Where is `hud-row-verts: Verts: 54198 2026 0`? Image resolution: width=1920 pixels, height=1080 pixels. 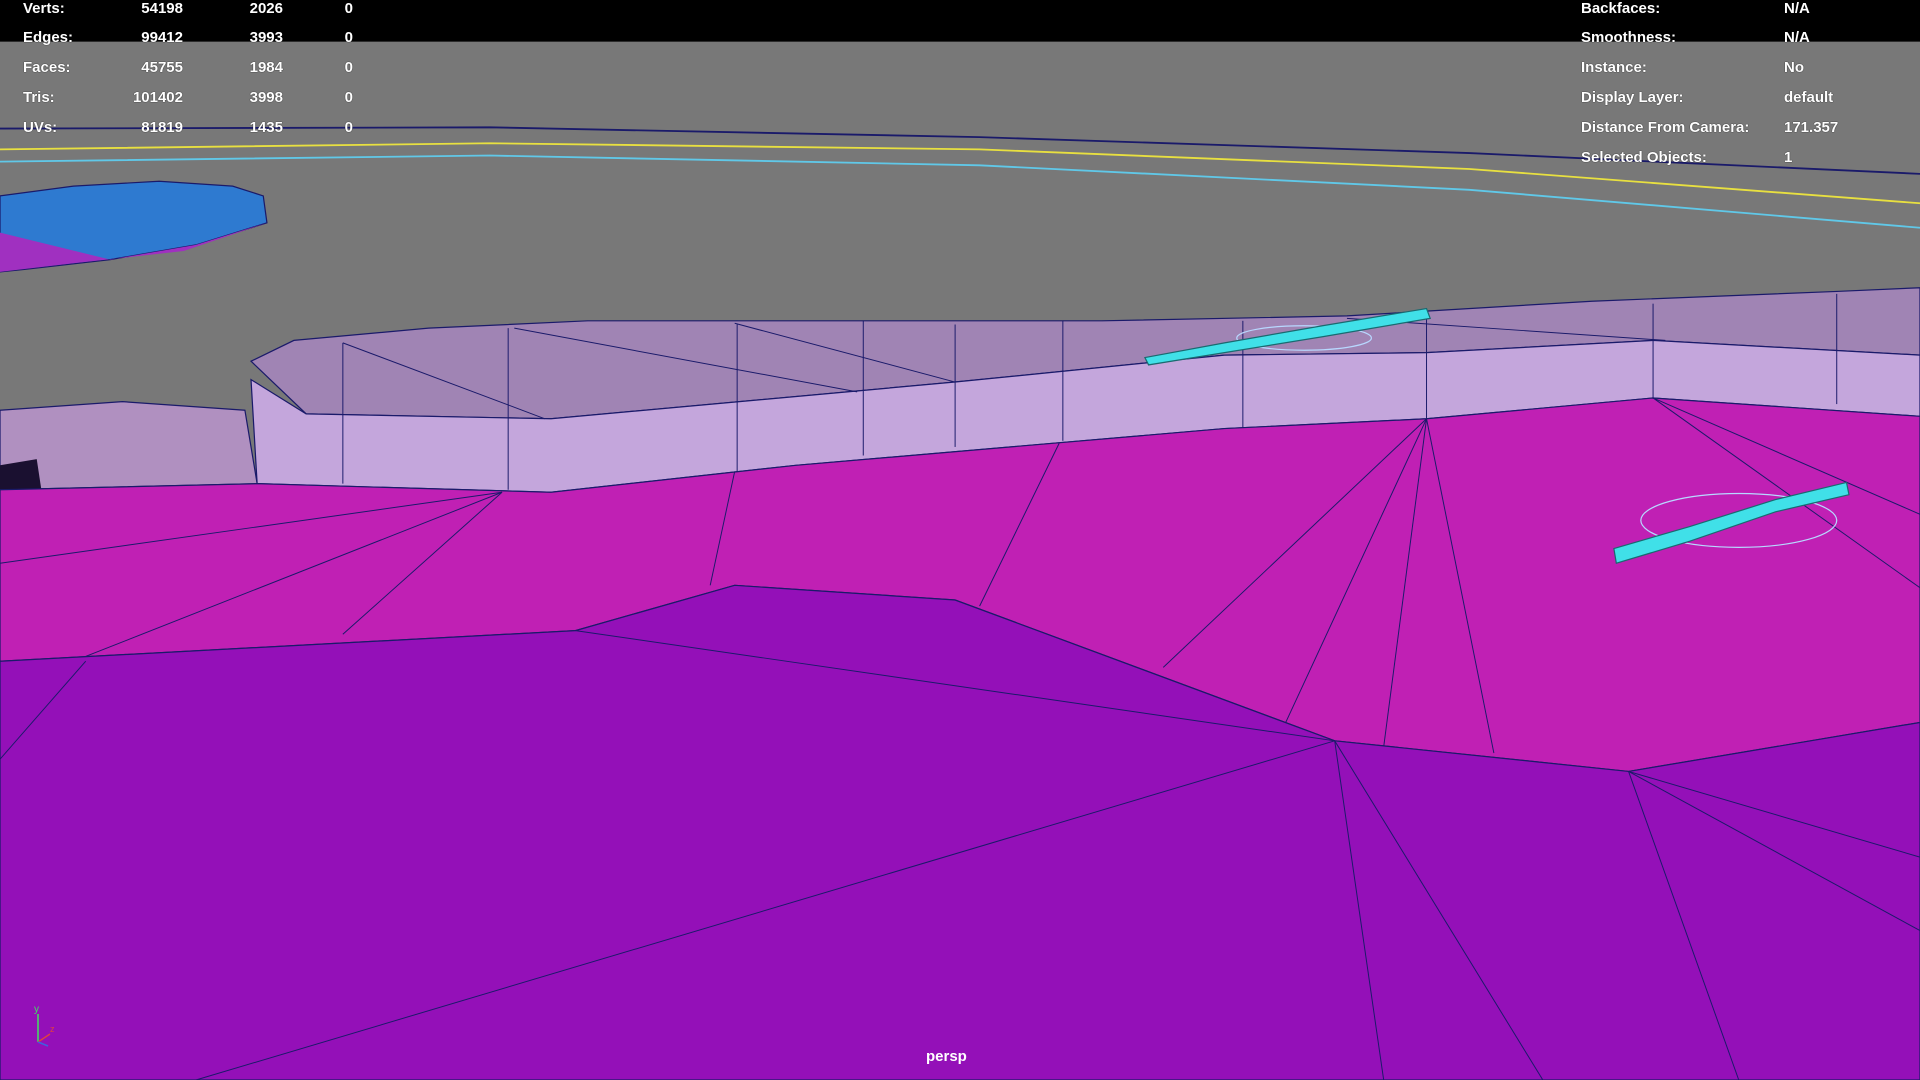 hud-row-verts: Verts: 54198 2026 0 is located at coordinates (188, 8).